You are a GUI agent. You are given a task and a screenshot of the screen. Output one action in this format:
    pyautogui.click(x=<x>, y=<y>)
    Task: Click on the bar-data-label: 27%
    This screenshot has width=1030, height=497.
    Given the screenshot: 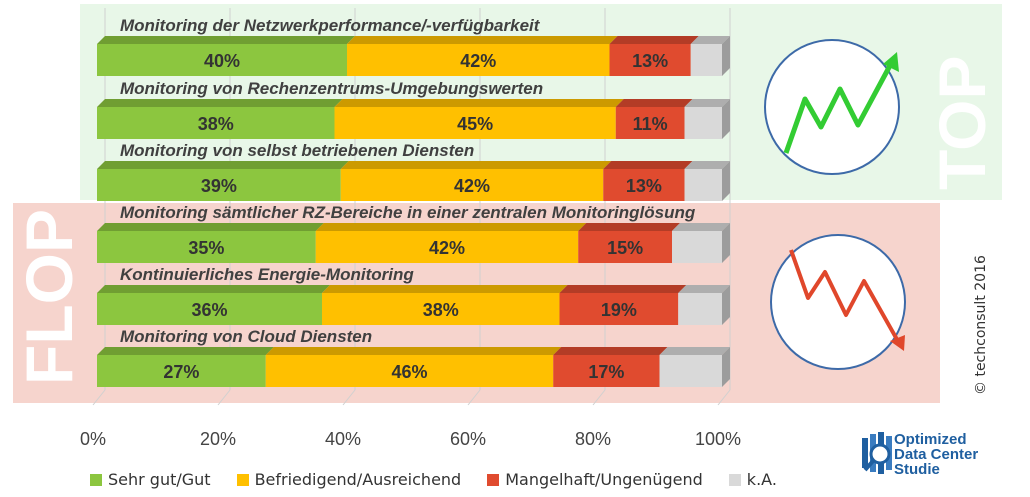 What is the action you would take?
    pyautogui.click(x=181, y=372)
    